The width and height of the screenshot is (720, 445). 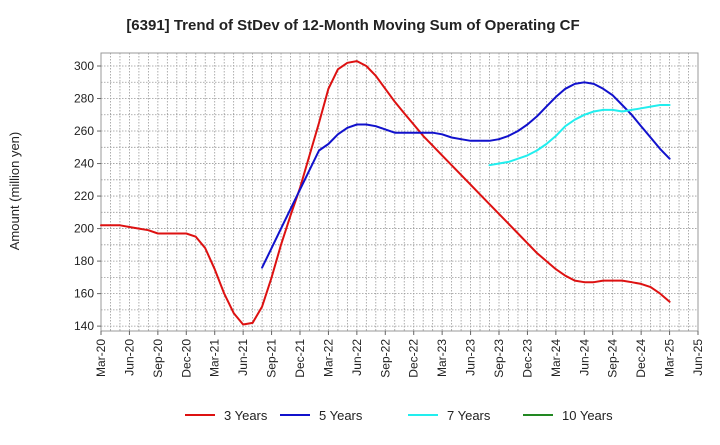 What do you see at coordinates (215, 358) in the screenshot?
I see `x-tick-label: Mar-21` at bounding box center [215, 358].